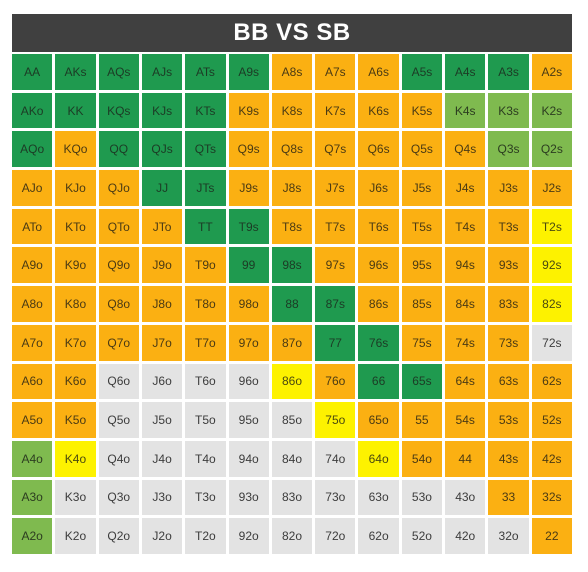 This screenshot has height=572, width=588. What do you see at coordinates (75, 458) in the screenshot?
I see `hand-cell: K4o` at bounding box center [75, 458].